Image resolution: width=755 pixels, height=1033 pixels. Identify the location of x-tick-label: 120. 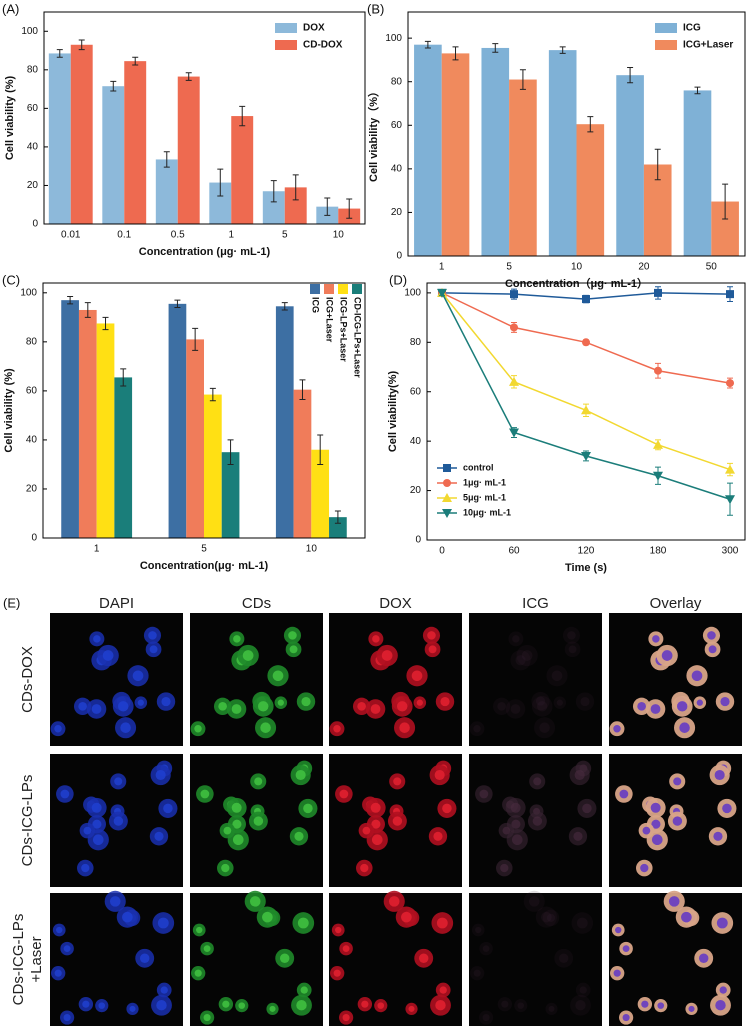
(586, 551).